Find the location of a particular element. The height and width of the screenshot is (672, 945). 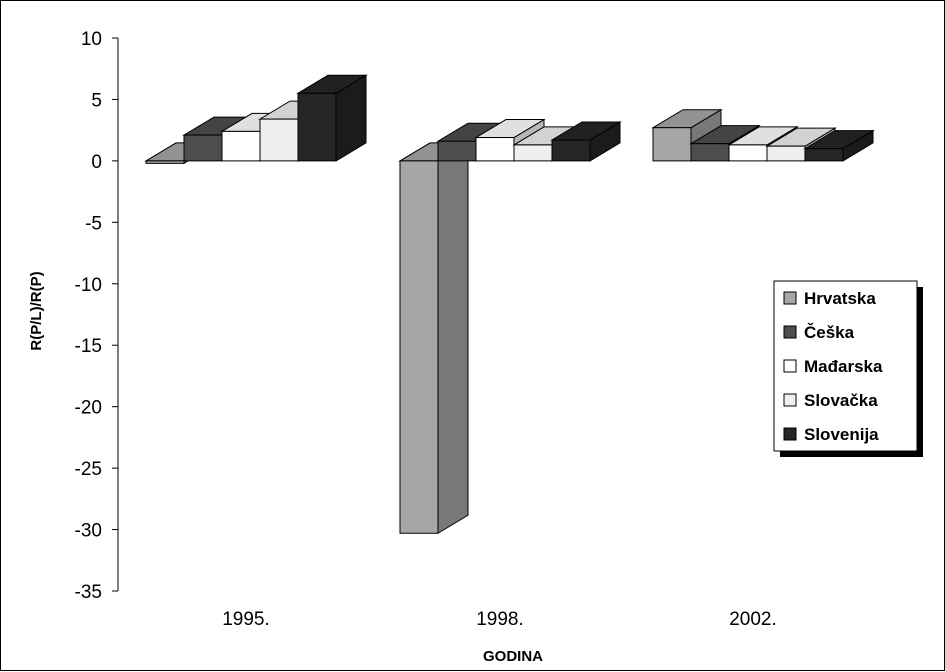

y-ticks: 10 5 0 -5 -10 -15 -20 -25 -30 -35 is located at coordinates (96, 316).